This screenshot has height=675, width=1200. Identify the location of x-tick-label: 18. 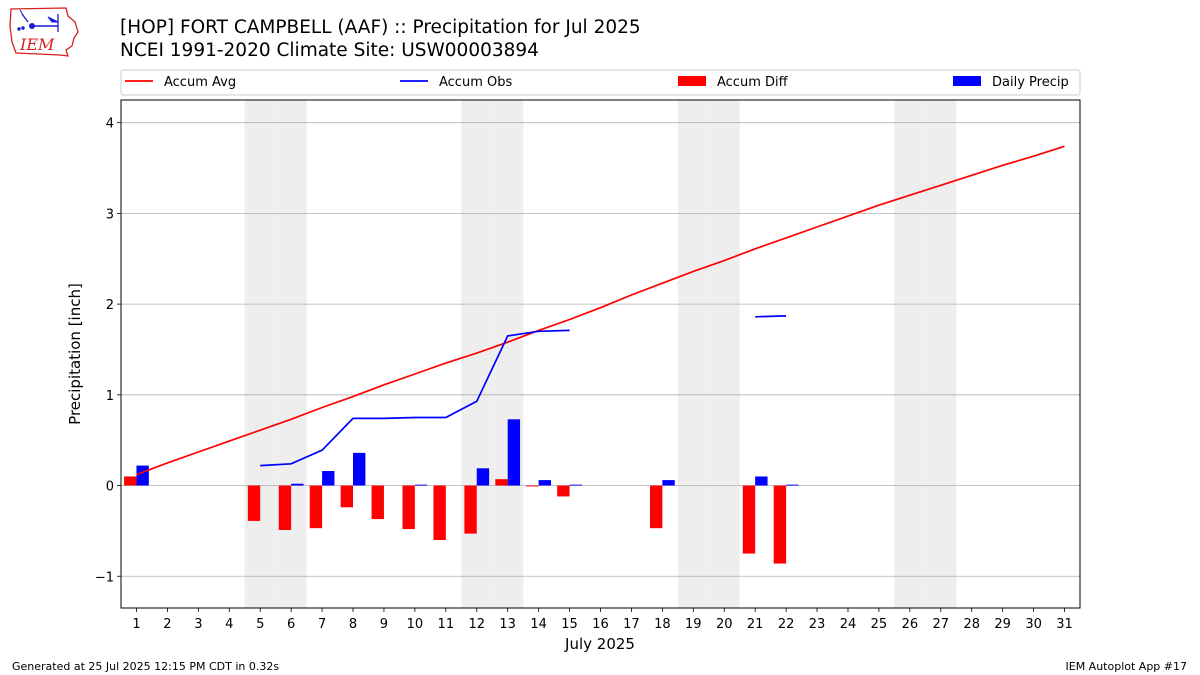
(662, 624).